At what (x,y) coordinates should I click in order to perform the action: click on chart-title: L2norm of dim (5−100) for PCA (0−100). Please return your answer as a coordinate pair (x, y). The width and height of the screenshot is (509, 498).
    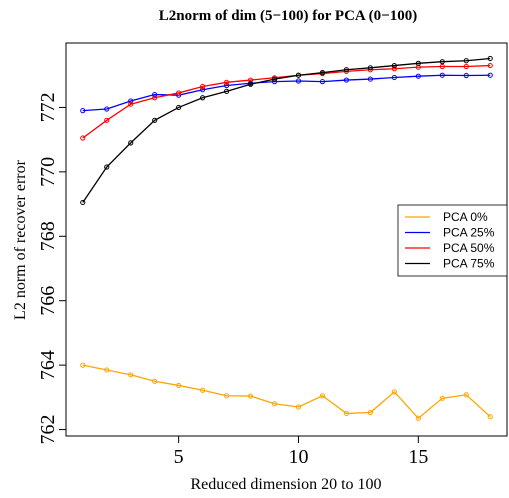
    Looking at the image, I should click on (288, 16).